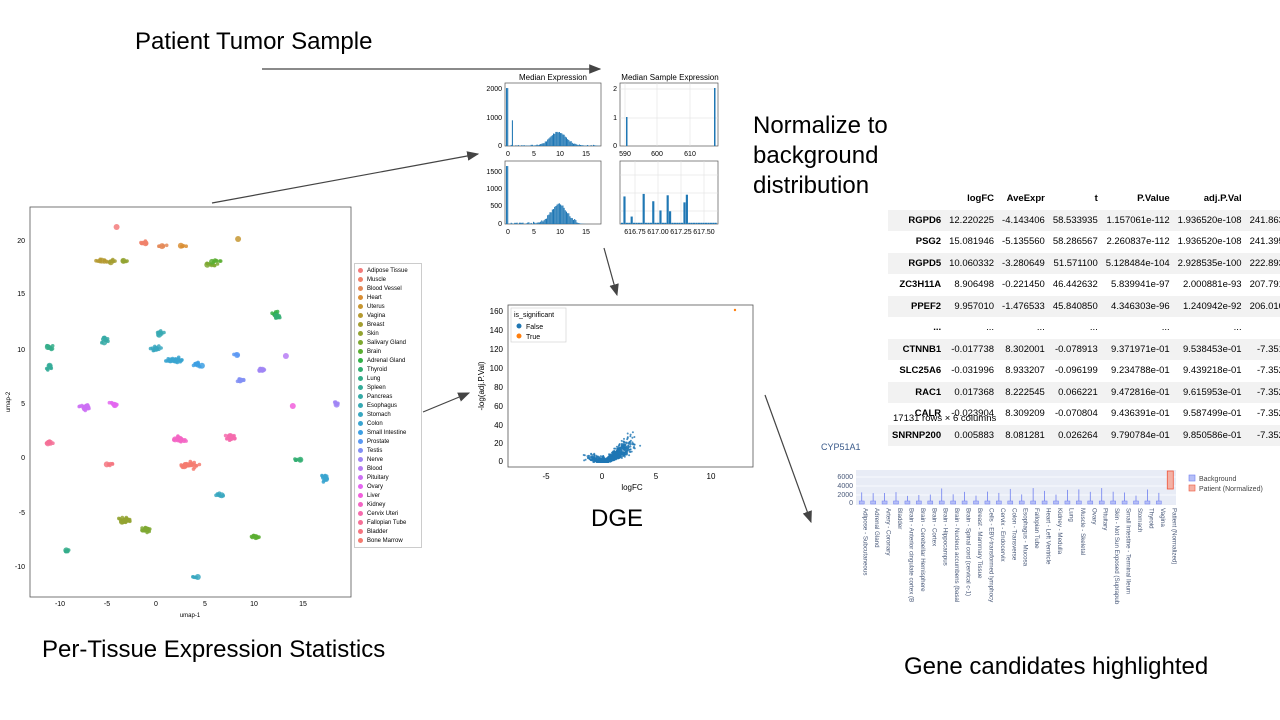  What do you see at coordinates (899, 518) in the screenshot?
I see `gene-chart-category: Bladder` at bounding box center [899, 518].